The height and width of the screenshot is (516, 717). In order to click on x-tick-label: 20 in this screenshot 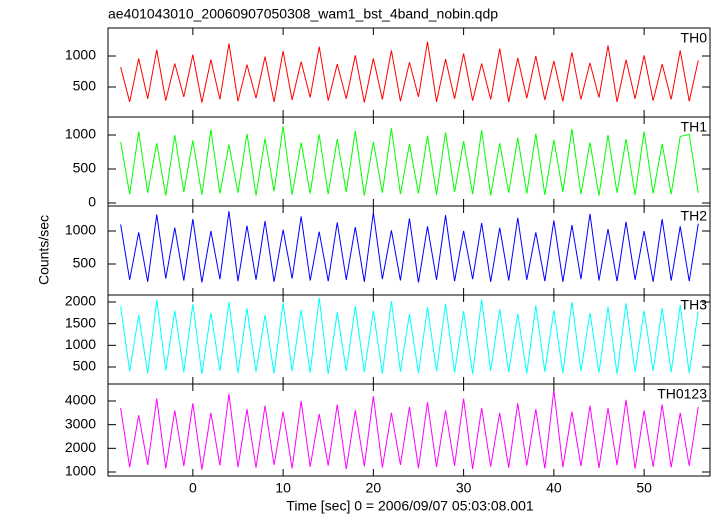, I will do `click(374, 488)`.